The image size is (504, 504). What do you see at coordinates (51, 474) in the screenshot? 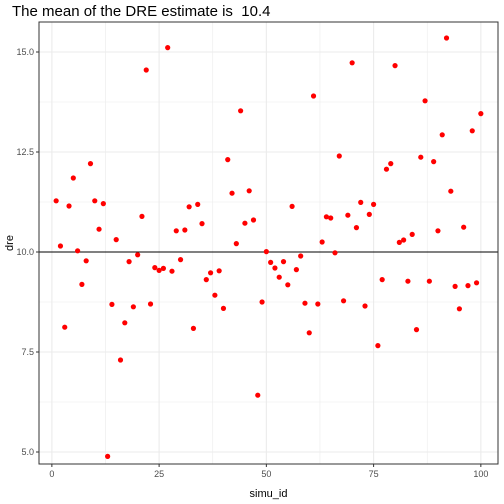
I see `x-tick-label: 0` at bounding box center [51, 474].